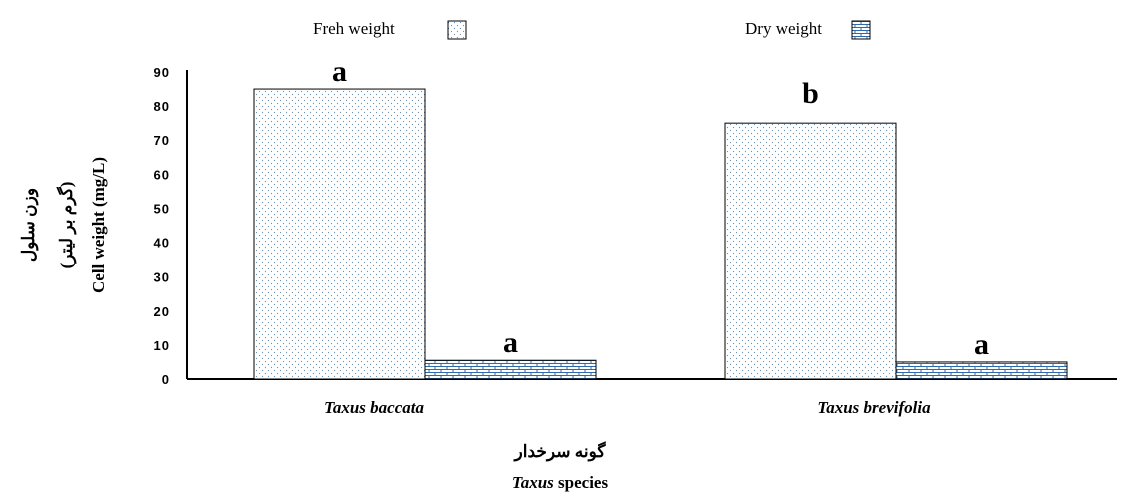 This screenshot has height=497, width=1121. I want to click on x-axis-label-rest: species, so click(581, 482).